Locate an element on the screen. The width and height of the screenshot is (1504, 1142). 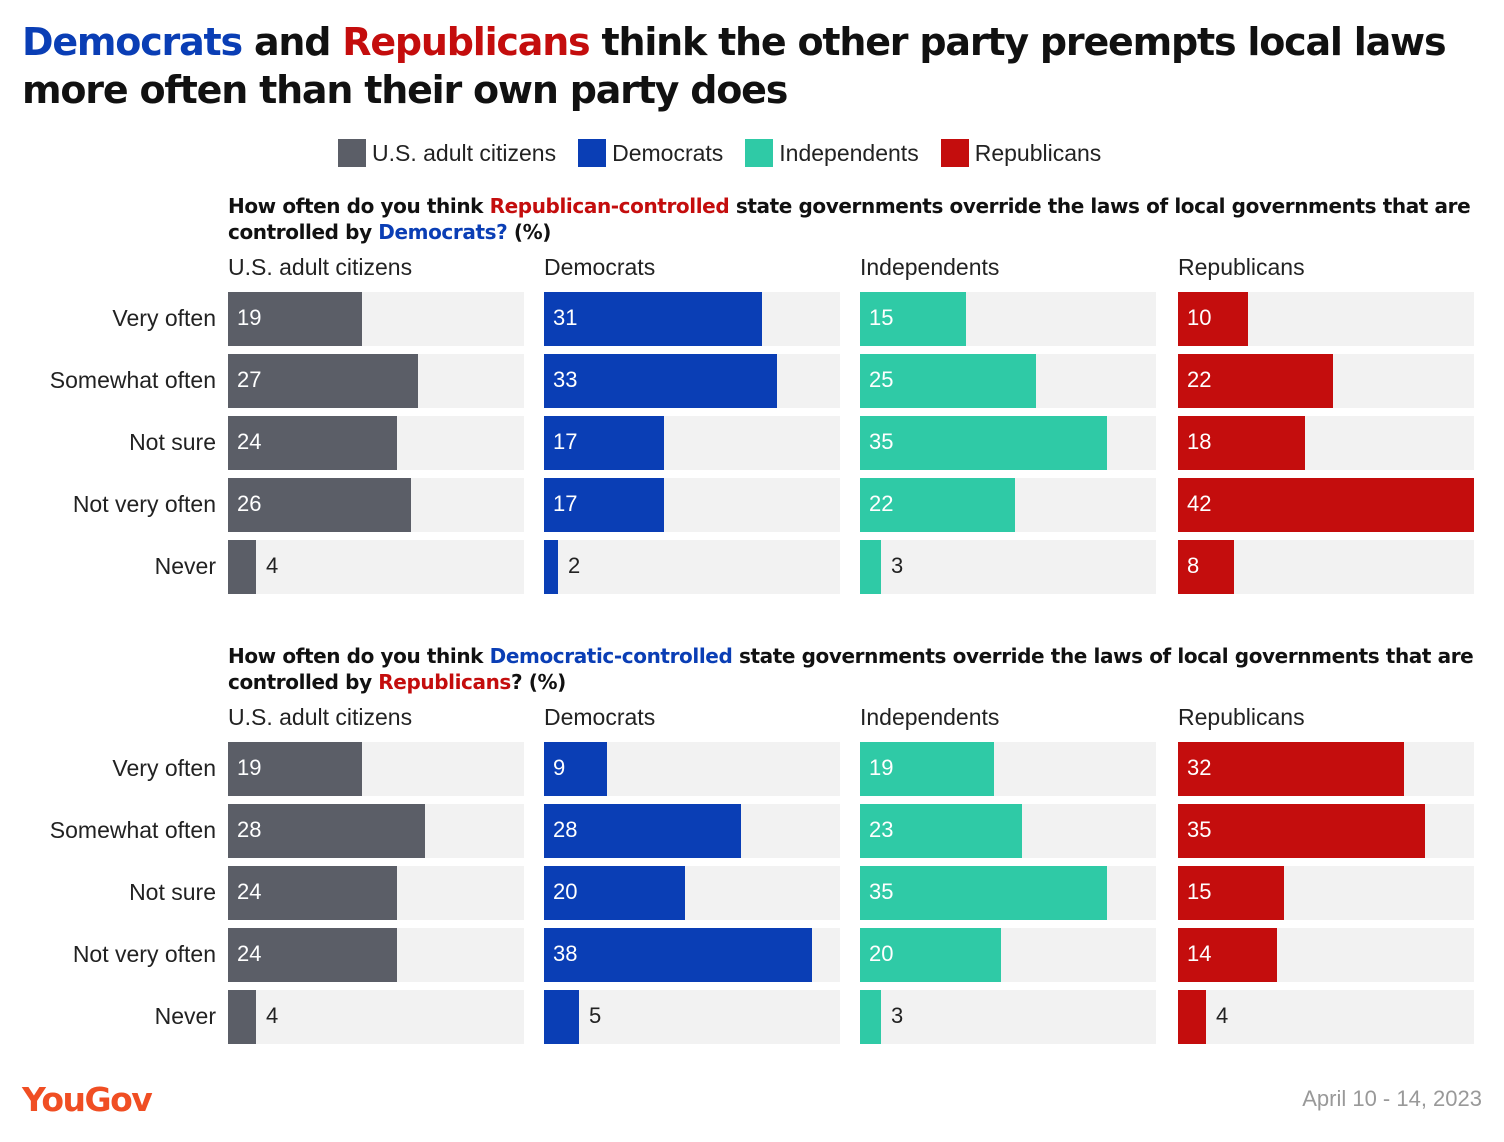
bar-track: 42 is located at coordinates (1326, 505).